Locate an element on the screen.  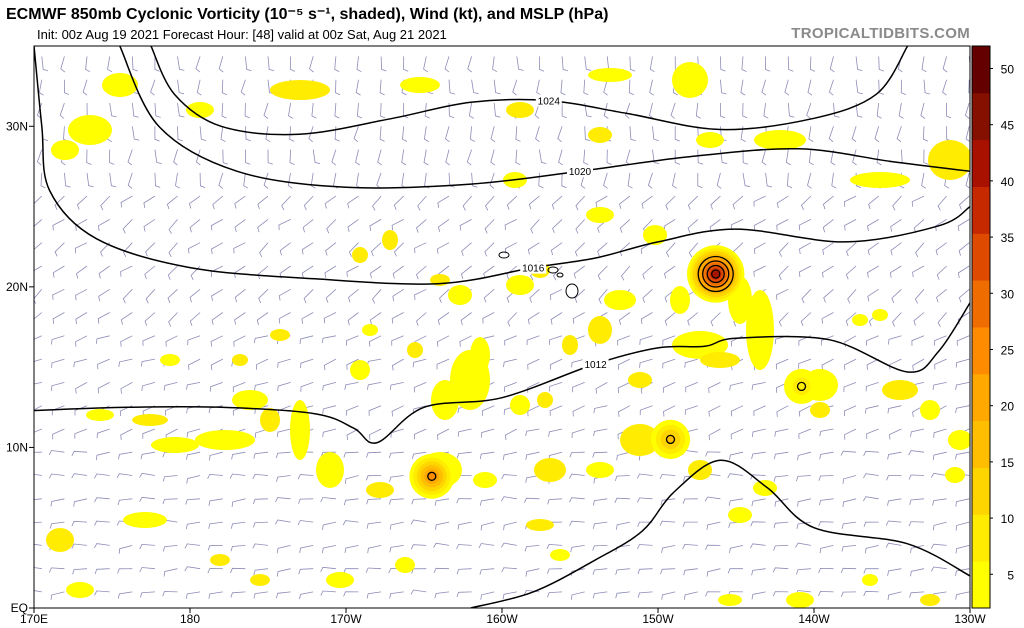
isobar-label: 1024 is located at coordinates (549, 102).